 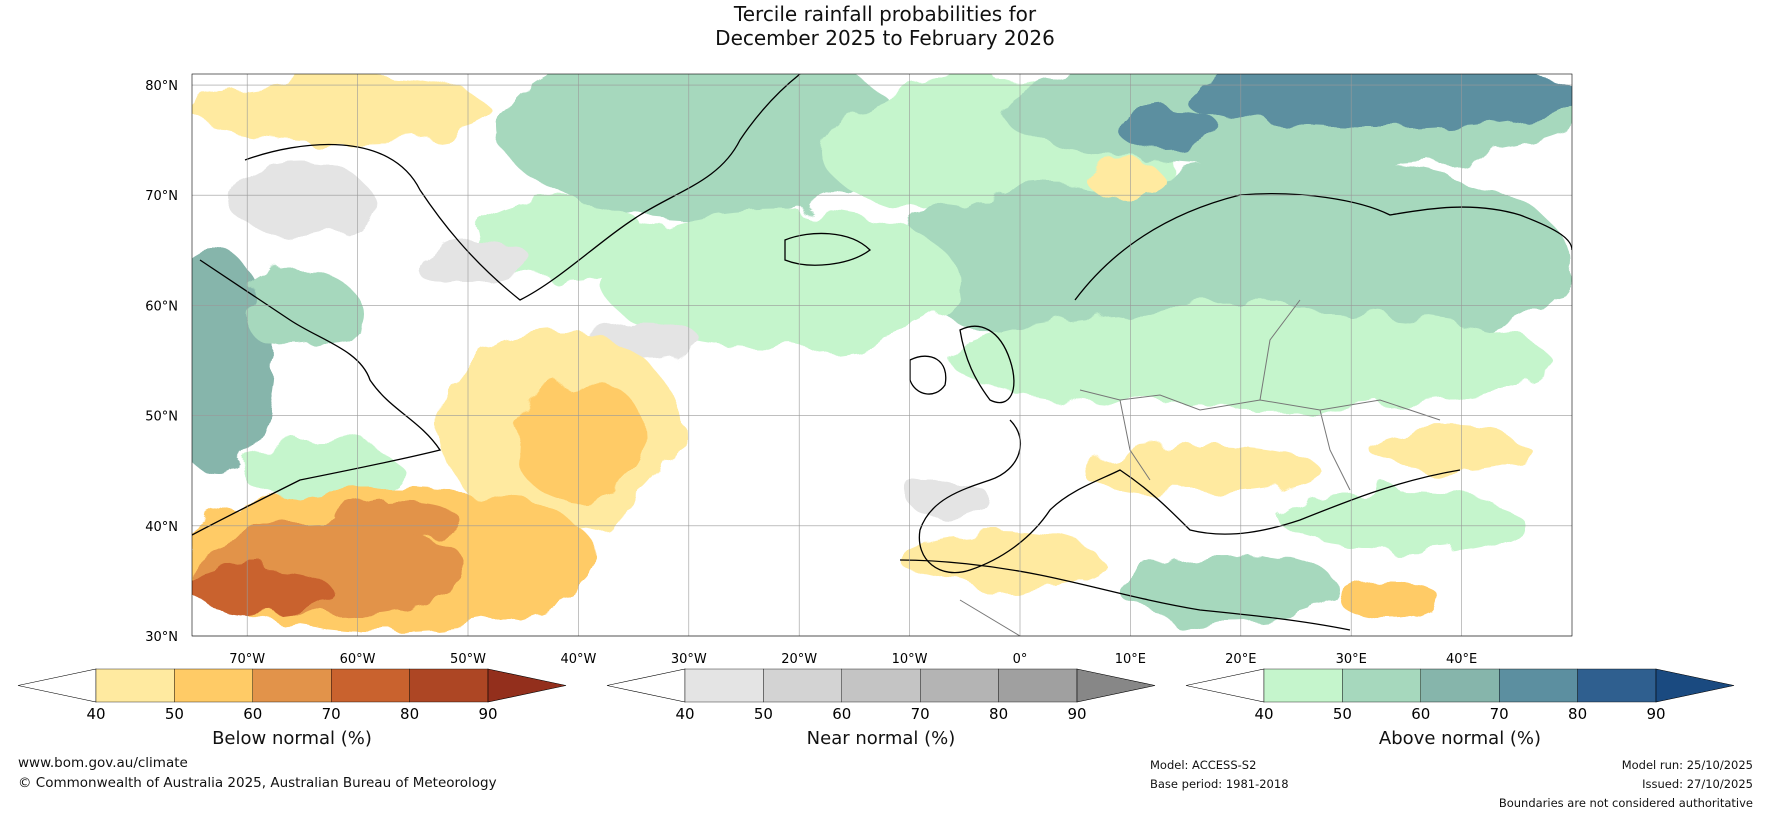 I want to click on north-america-coast, so click(x=317, y=397).